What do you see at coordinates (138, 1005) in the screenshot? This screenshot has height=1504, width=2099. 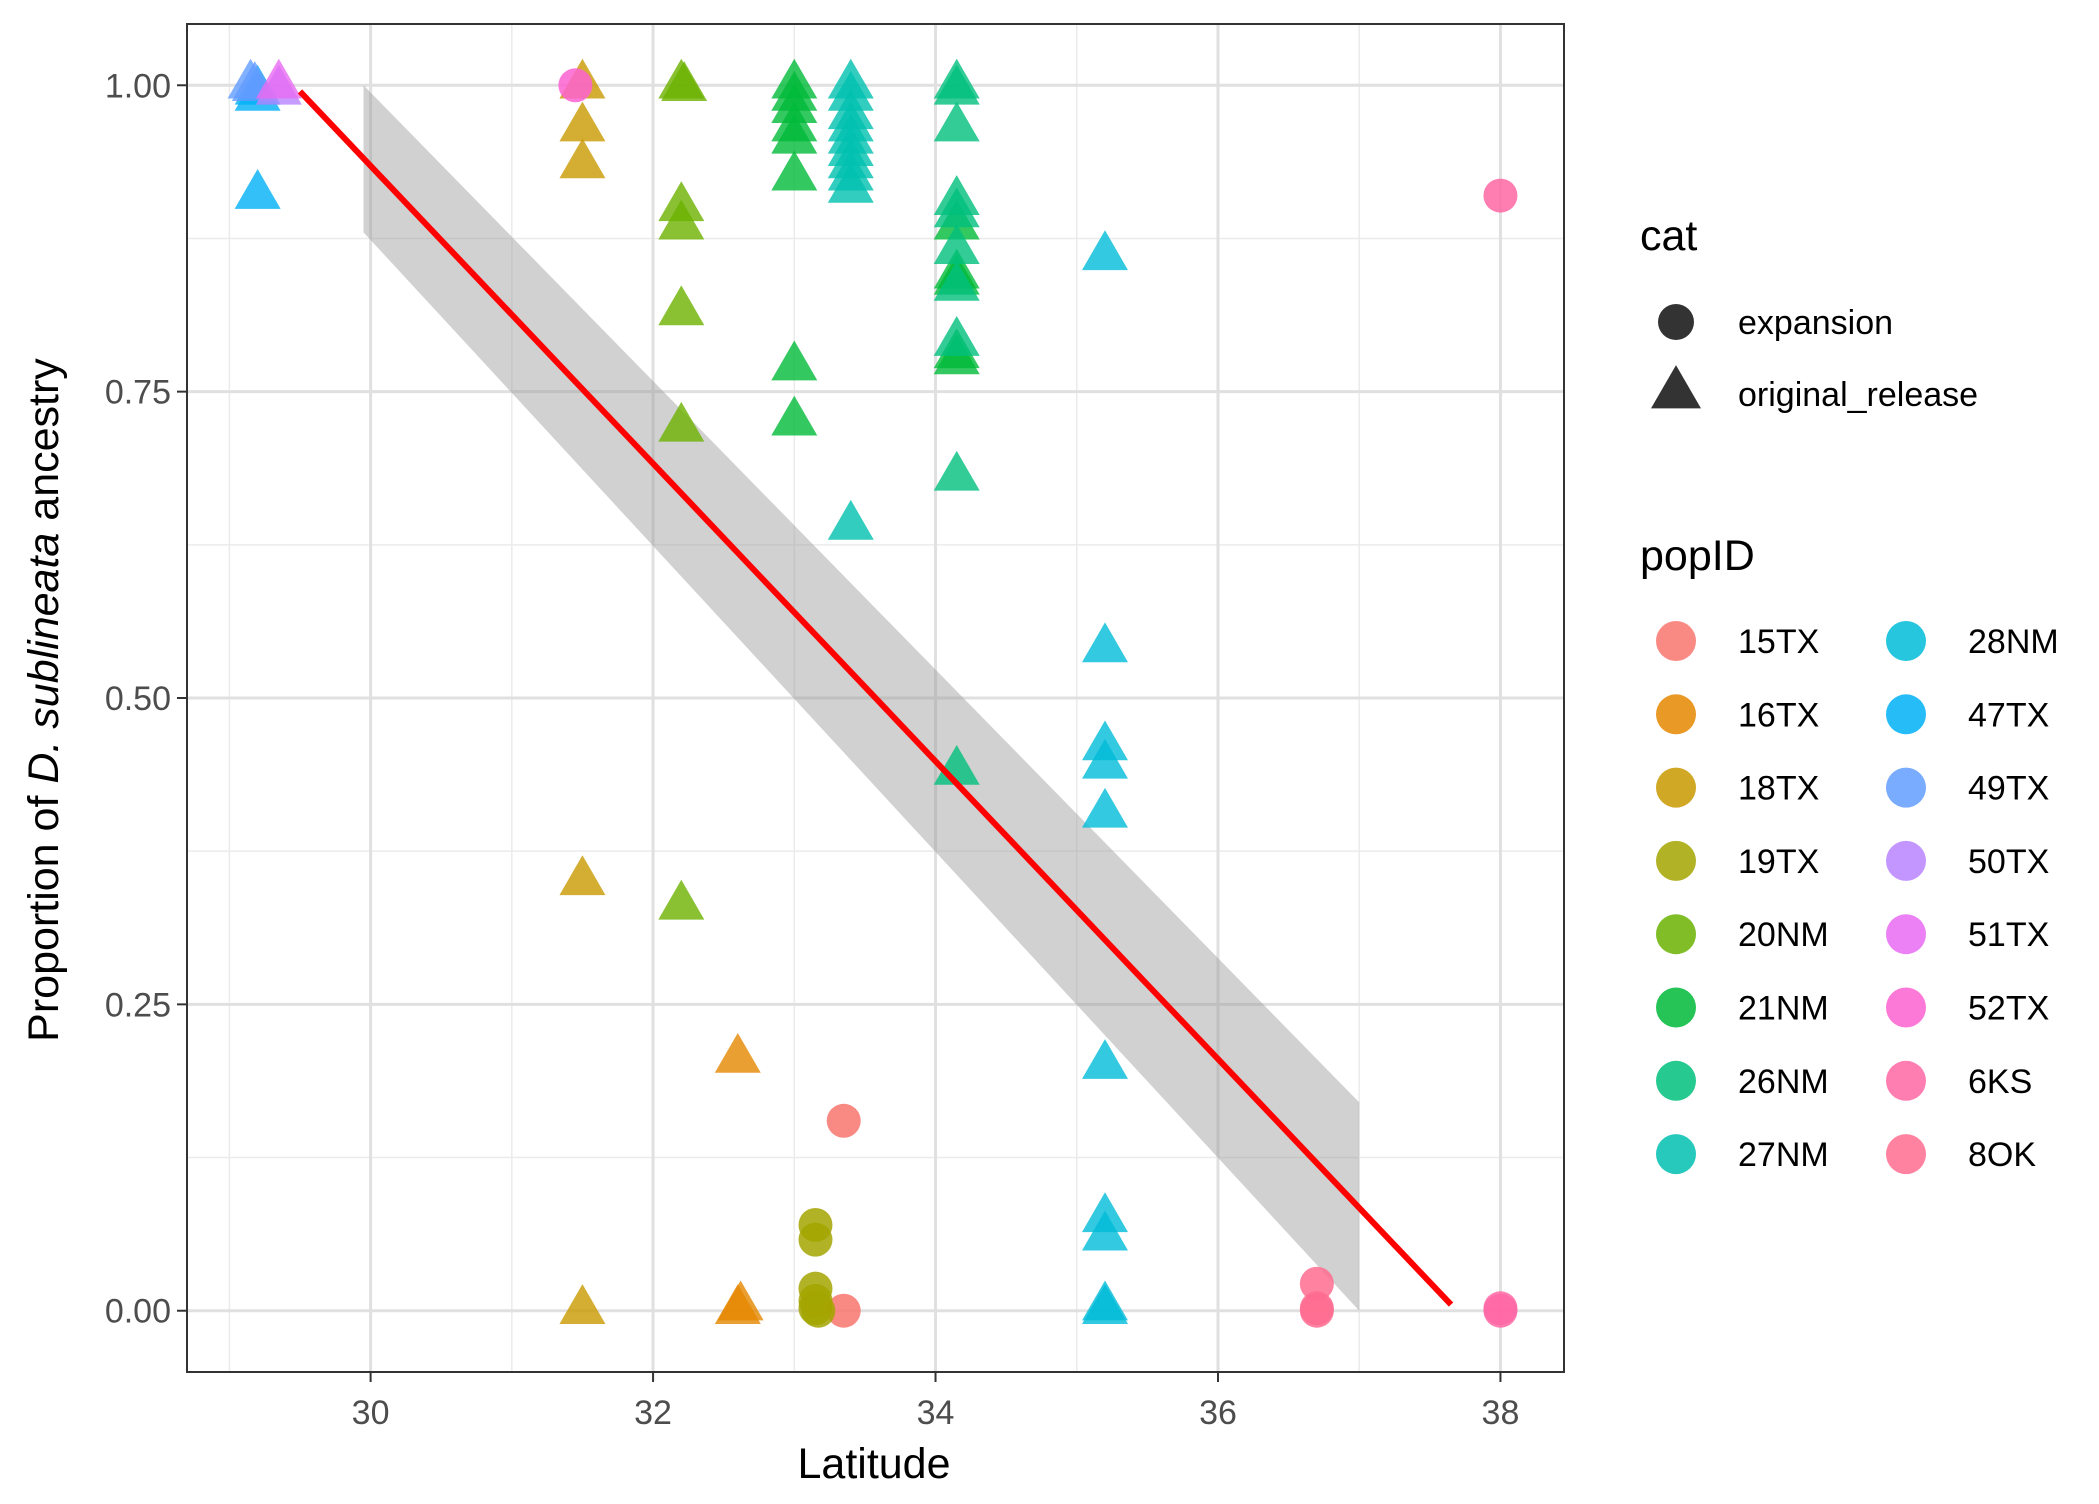 I see `y-tick-label: 0.25` at bounding box center [138, 1005].